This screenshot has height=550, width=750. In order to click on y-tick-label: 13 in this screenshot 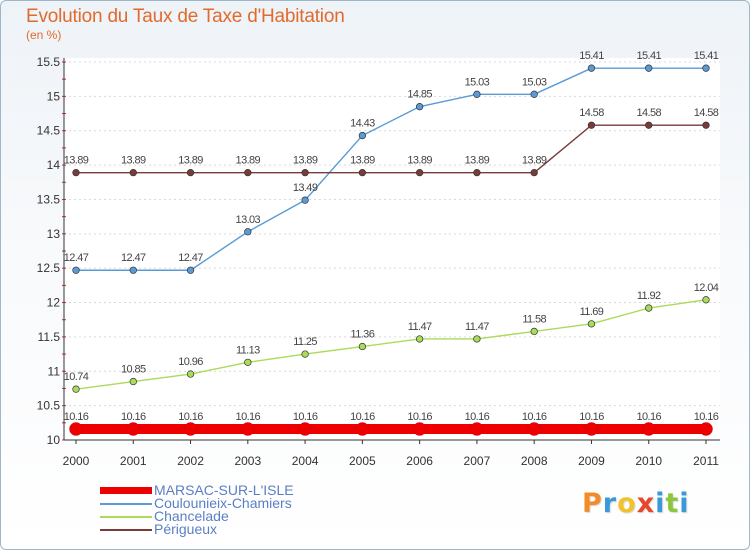, I will do `click(54, 234)`.